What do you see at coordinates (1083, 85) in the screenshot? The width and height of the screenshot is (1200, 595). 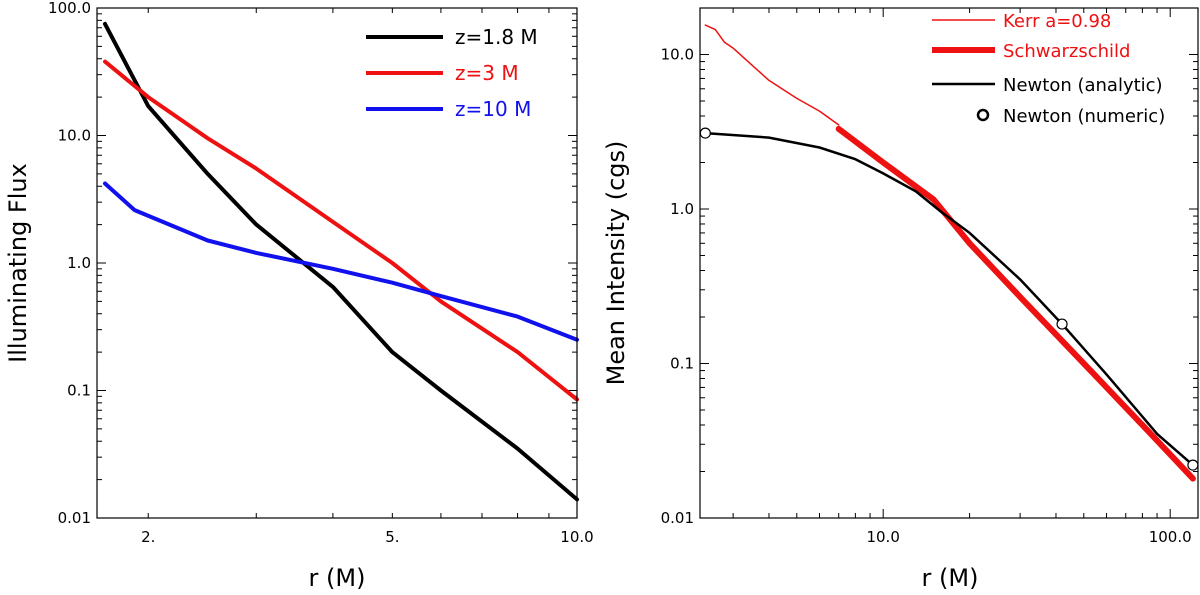 I see `legend-label-newton-analytic: Newton (analytic)` at bounding box center [1083, 85].